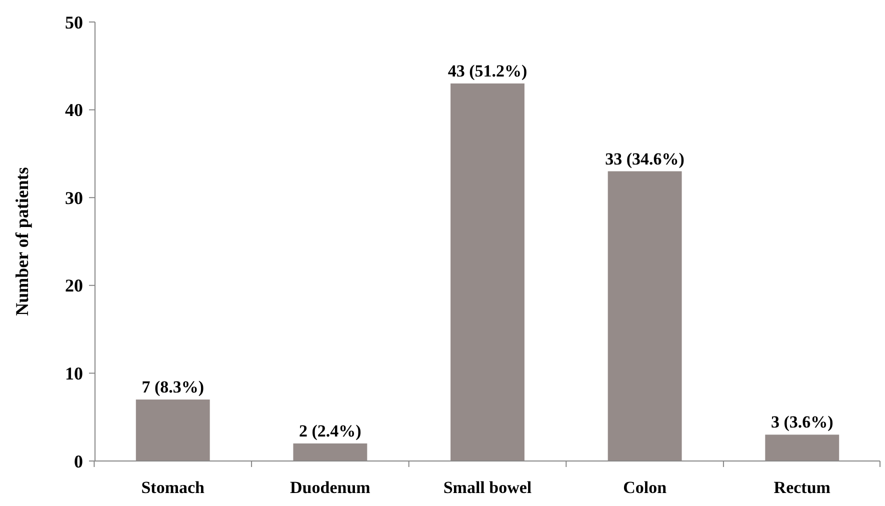 The image size is (885, 506). What do you see at coordinates (173, 487) in the screenshot?
I see `x-tick-label: Stomach` at bounding box center [173, 487].